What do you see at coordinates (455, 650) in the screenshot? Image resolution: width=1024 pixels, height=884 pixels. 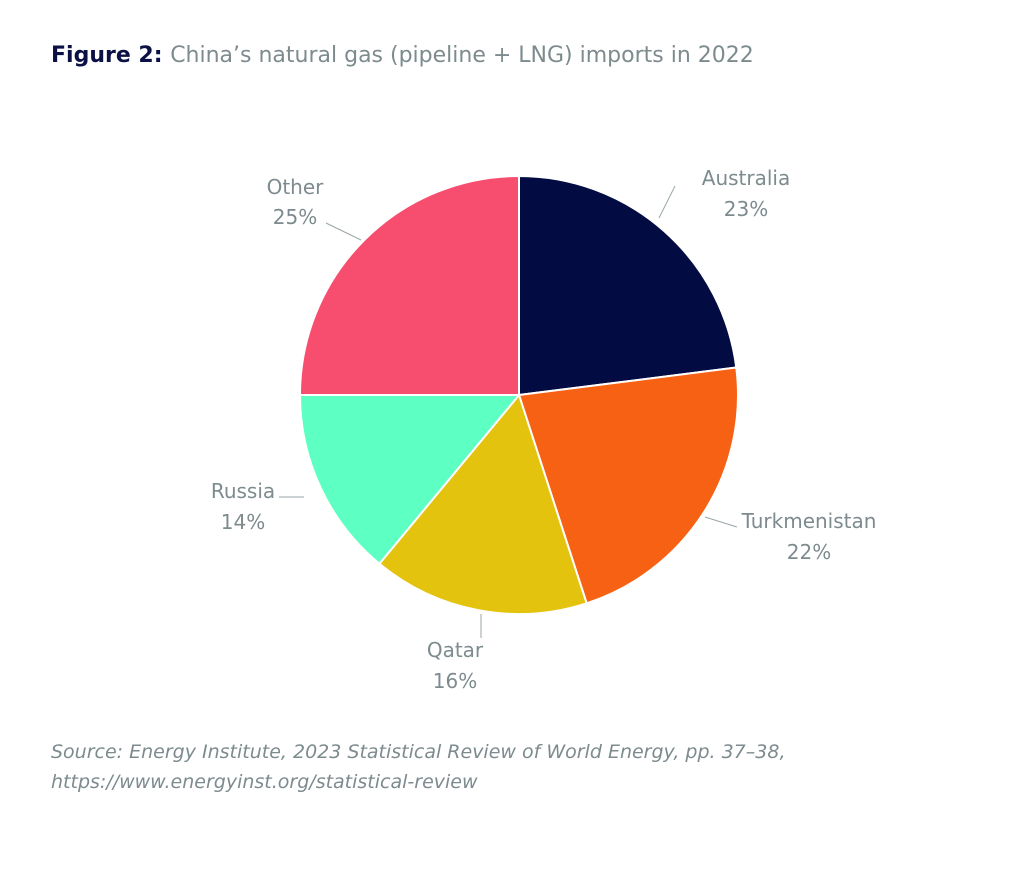 I see `slice-label-qatar: Qatar` at bounding box center [455, 650].